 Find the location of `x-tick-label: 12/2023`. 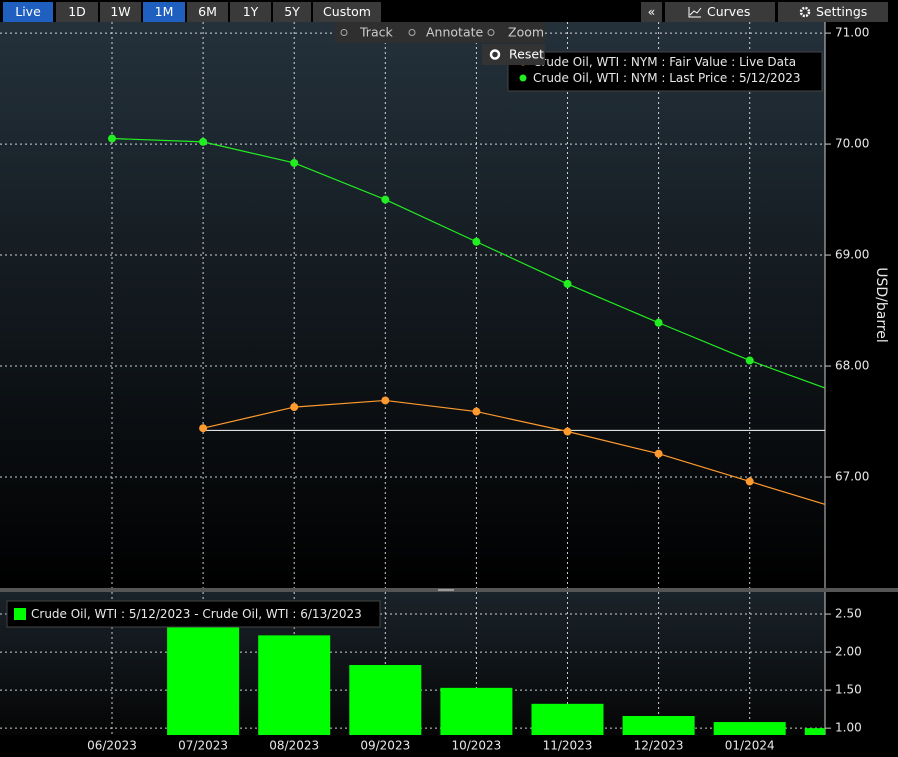

x-tick-label: 12/2023 is located at coordinates (659, 746).